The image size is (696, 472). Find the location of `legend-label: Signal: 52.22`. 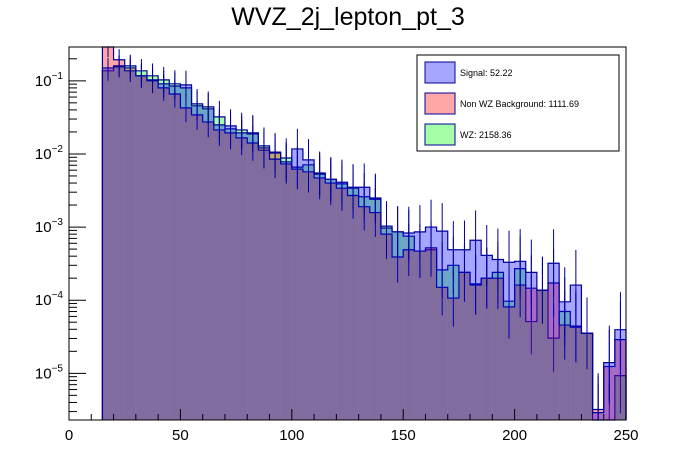

legend-label: Signal: 52.22 is located at coordinates (486, 73).